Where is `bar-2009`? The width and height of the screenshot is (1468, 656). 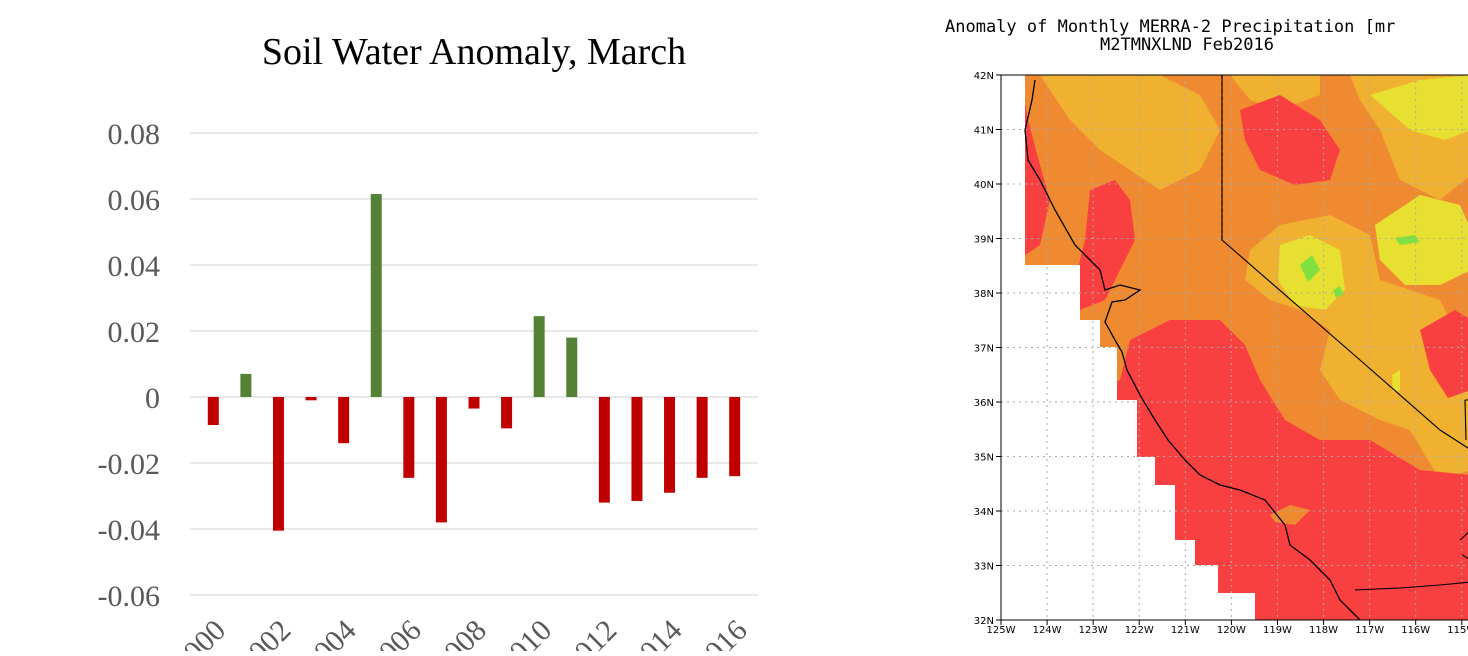 bar-2009 is located at coordinates (507, 413).